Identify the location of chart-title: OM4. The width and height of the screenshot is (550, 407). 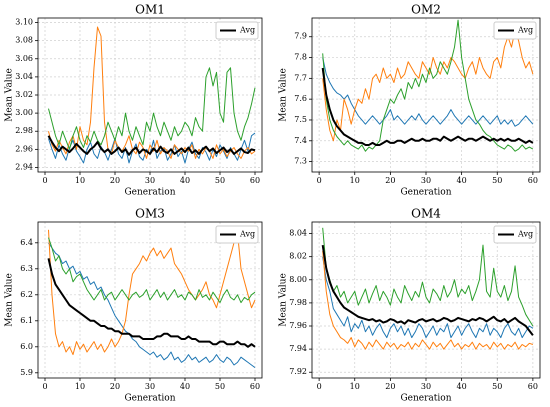
(426, 214).